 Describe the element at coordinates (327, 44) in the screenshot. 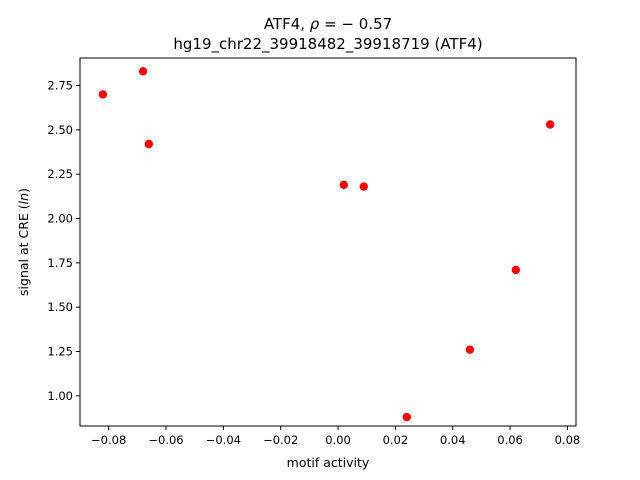

I see `chart-title-line2: hg19_chr22_39918482_39918719 (ATF4)` at that location.